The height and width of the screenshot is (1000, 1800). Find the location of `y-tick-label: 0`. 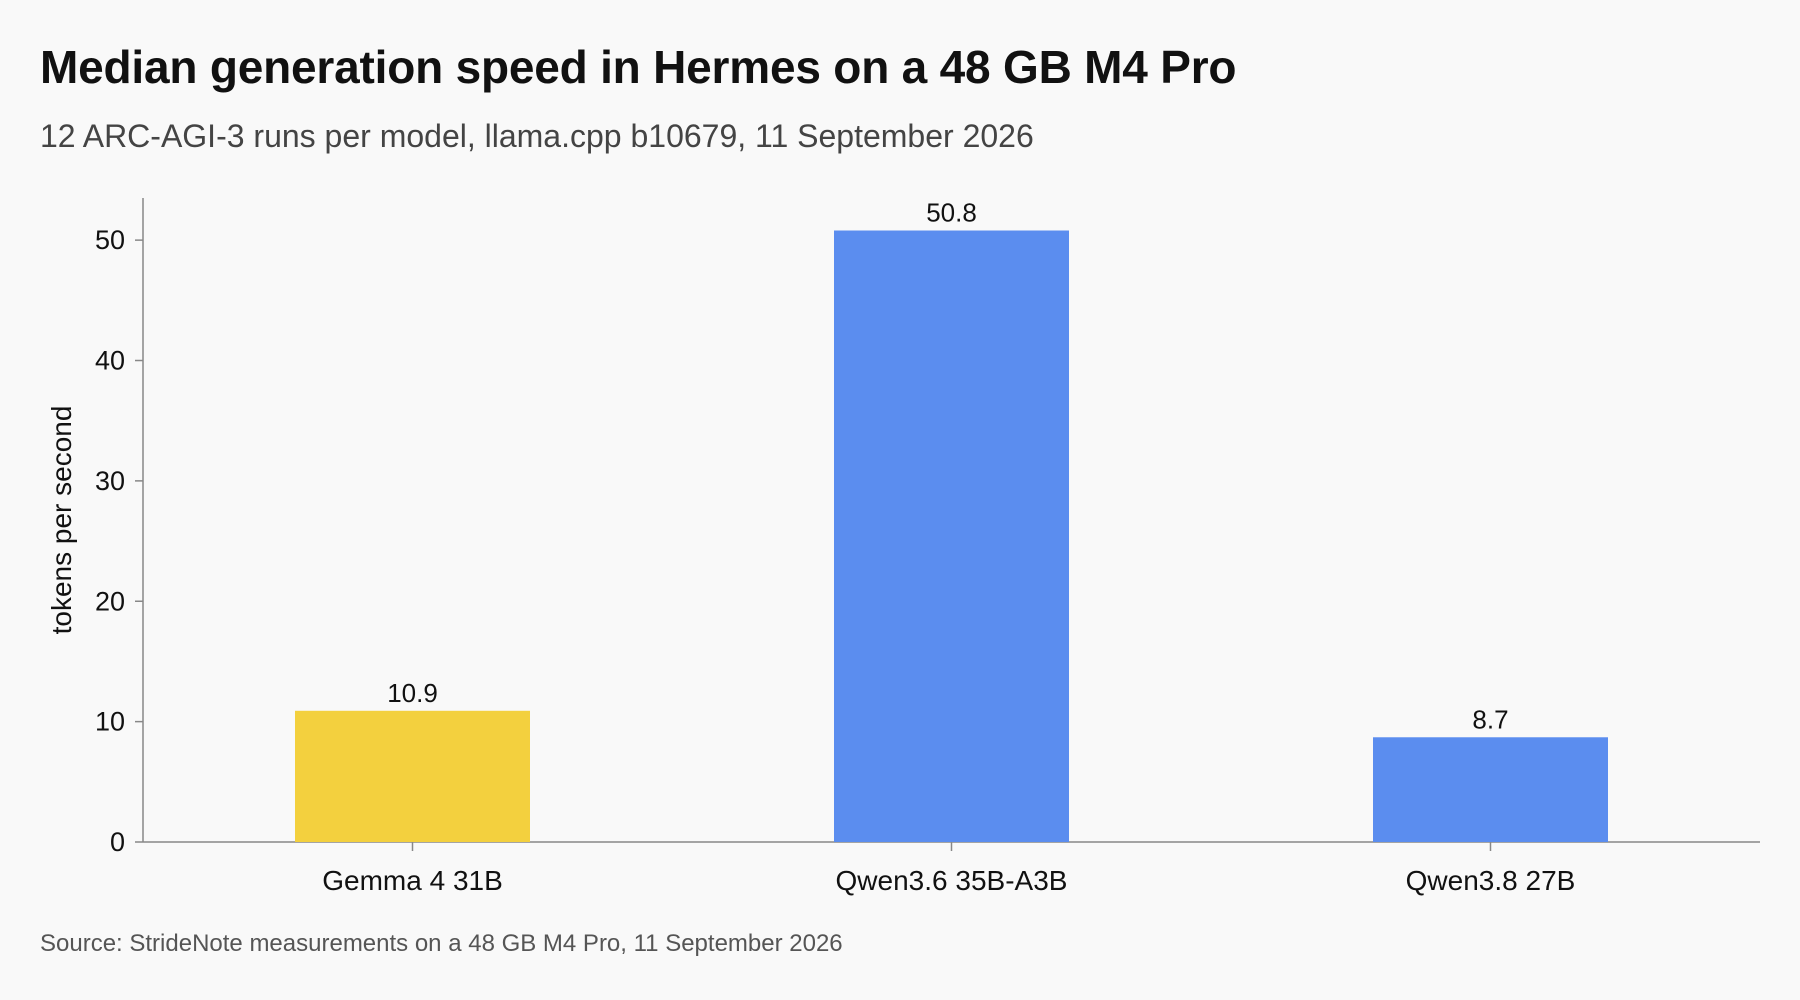

y-tick-label: 0 is located at coordinates (117, 842).